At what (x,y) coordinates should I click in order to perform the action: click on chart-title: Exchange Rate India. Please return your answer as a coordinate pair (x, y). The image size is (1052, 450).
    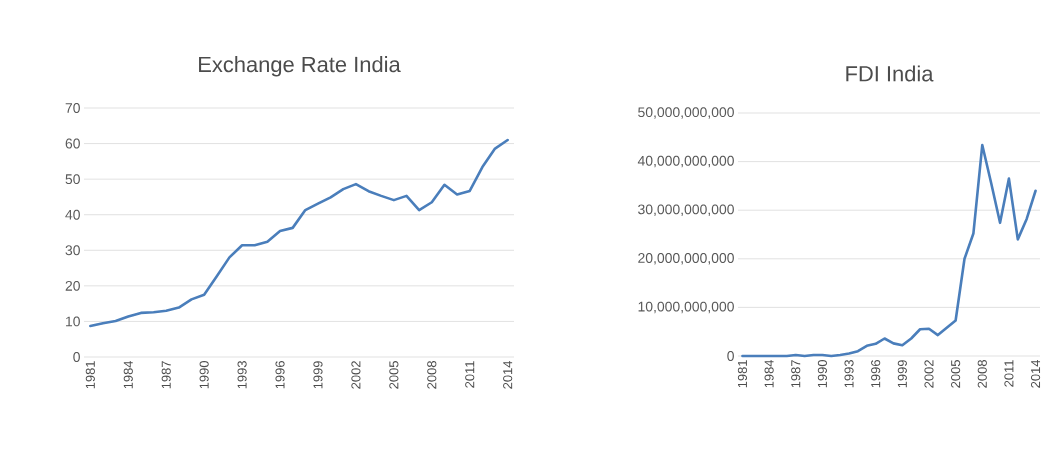
    Looking at the image, I should click on (300, 66).